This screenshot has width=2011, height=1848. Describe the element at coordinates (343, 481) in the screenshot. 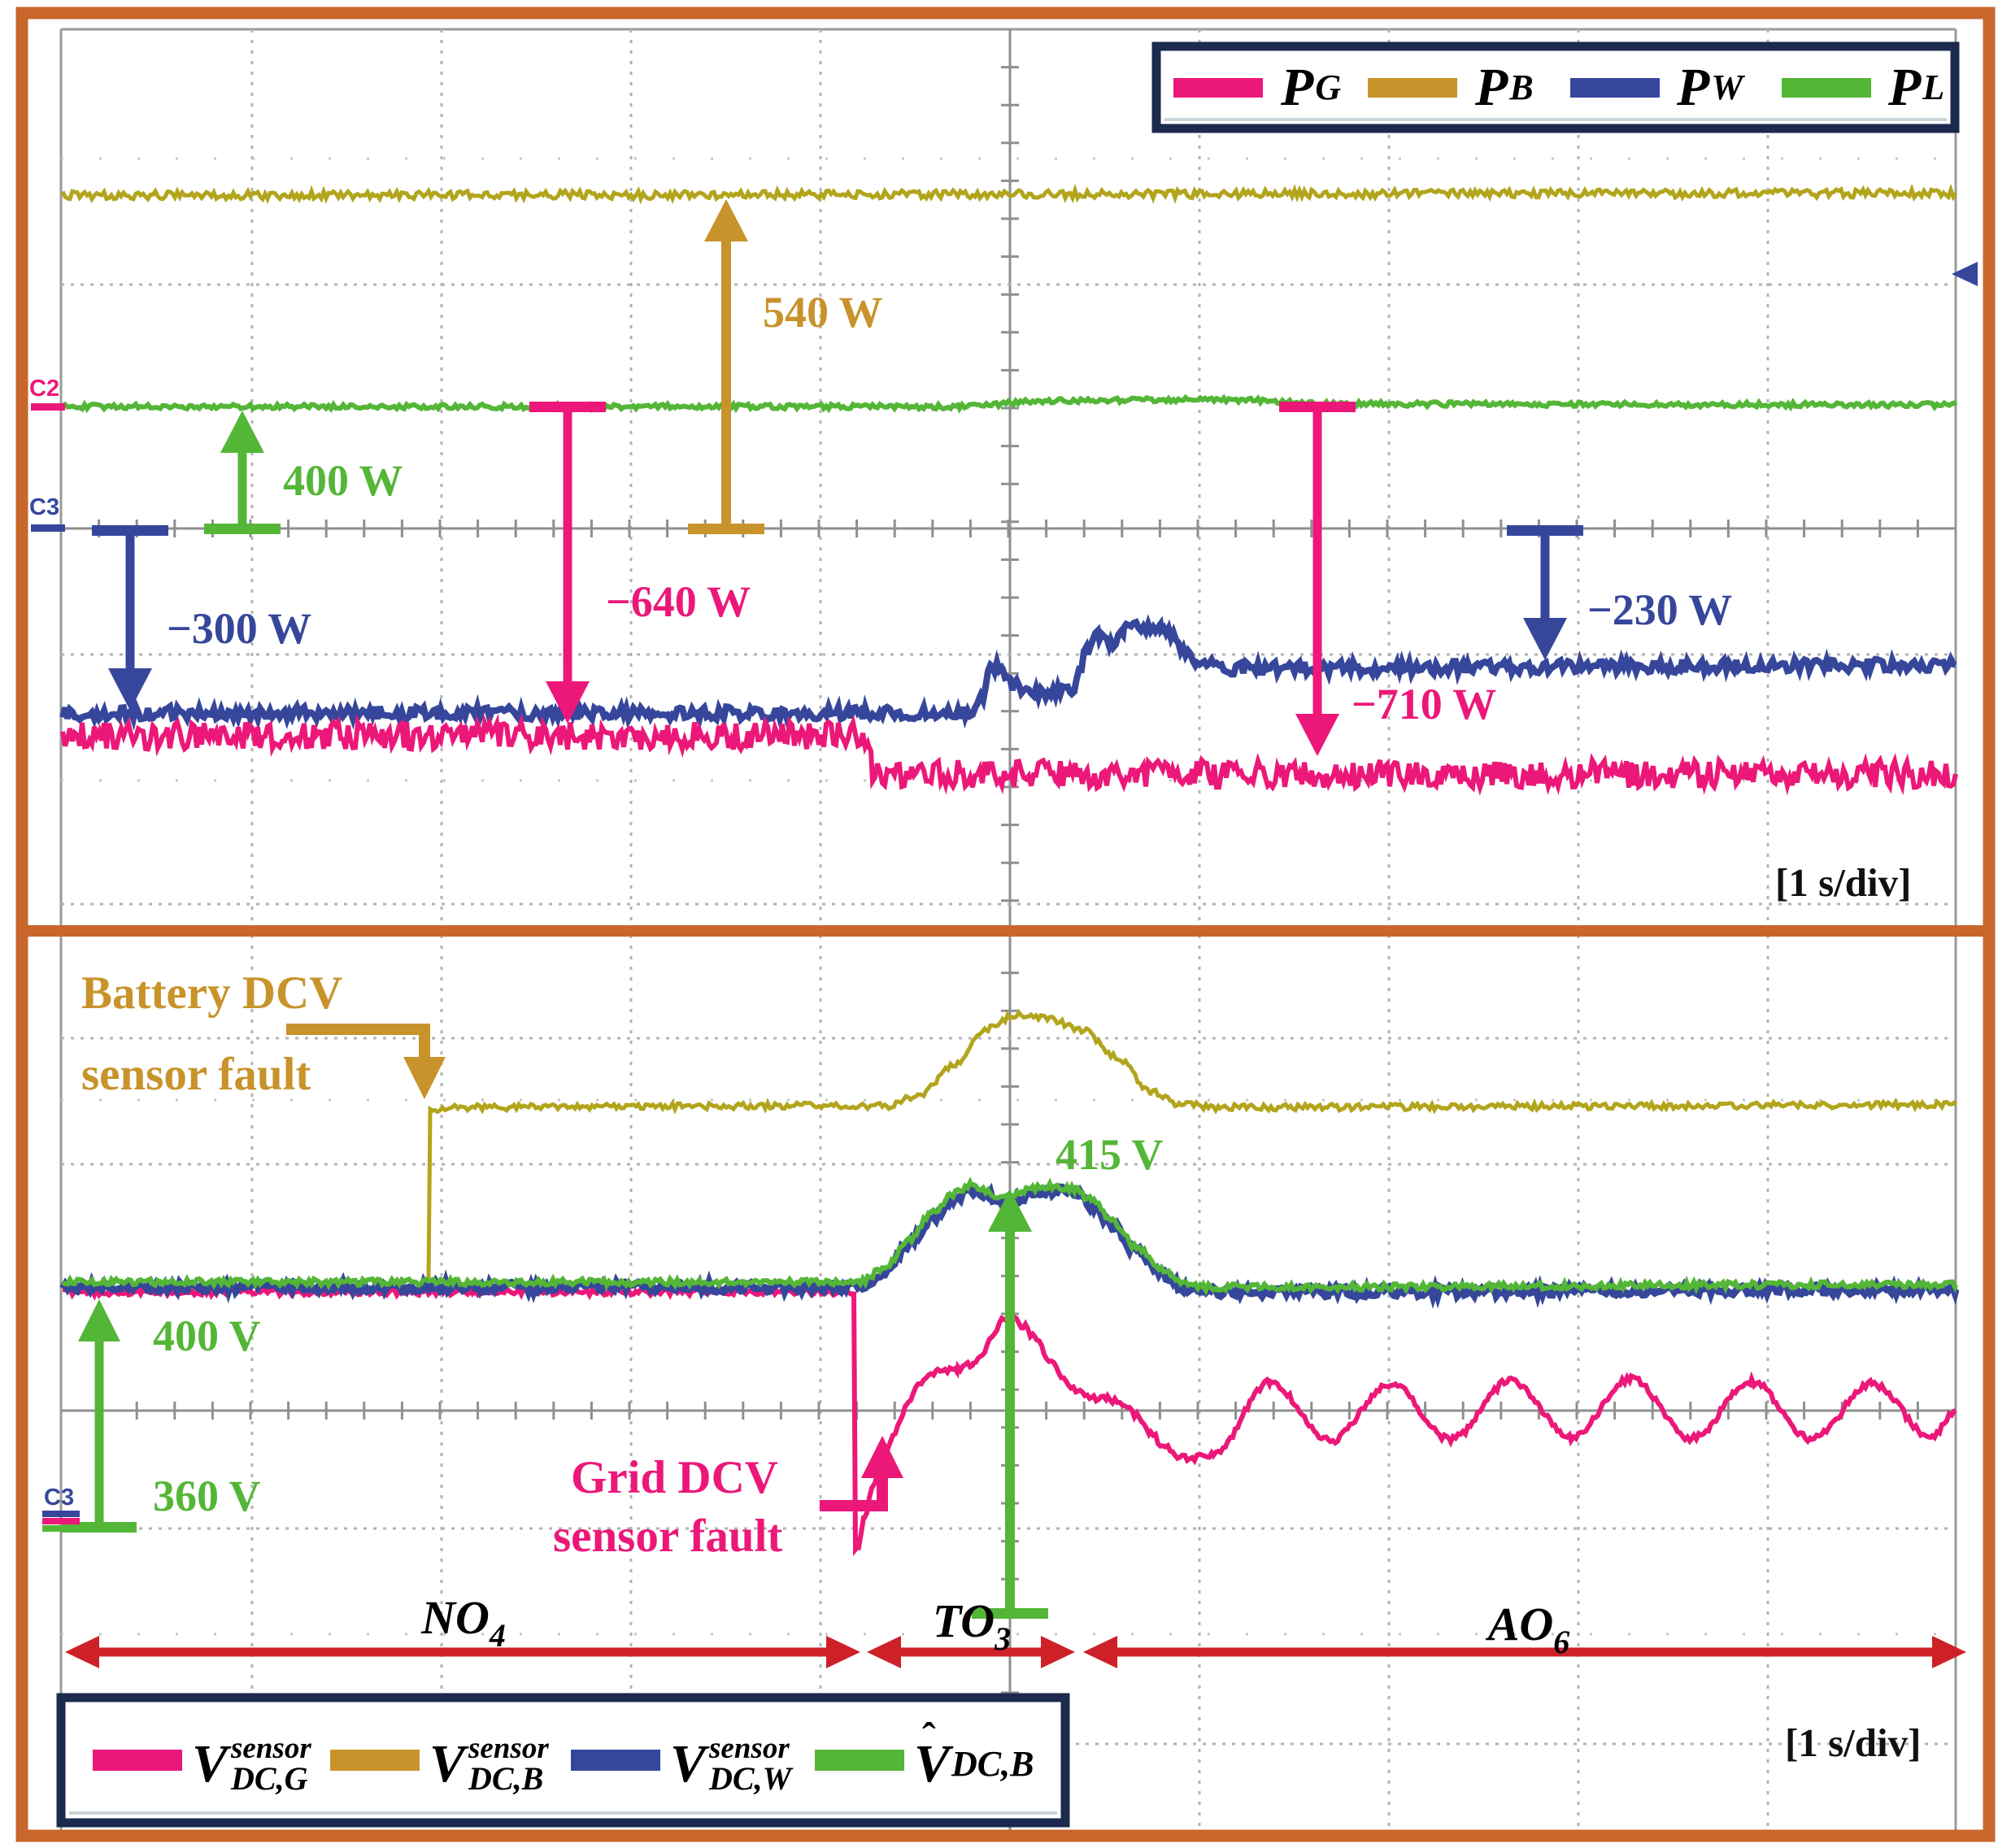

I see `label-400w: 400 W` at that location.